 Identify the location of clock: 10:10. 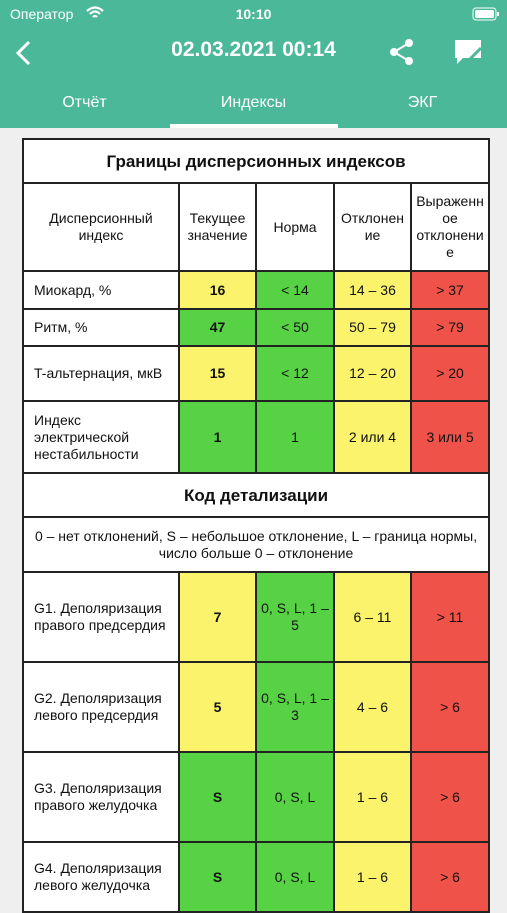
(253, 14).